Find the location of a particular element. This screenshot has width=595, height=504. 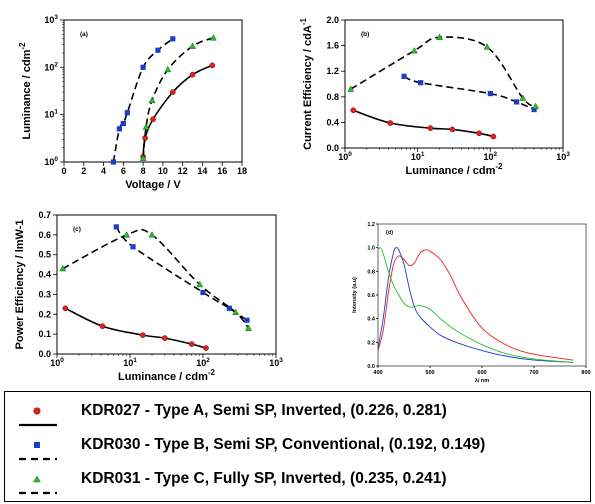

chart-c-x-tick-label: 10⁰ is located at coordinates (57, 362).